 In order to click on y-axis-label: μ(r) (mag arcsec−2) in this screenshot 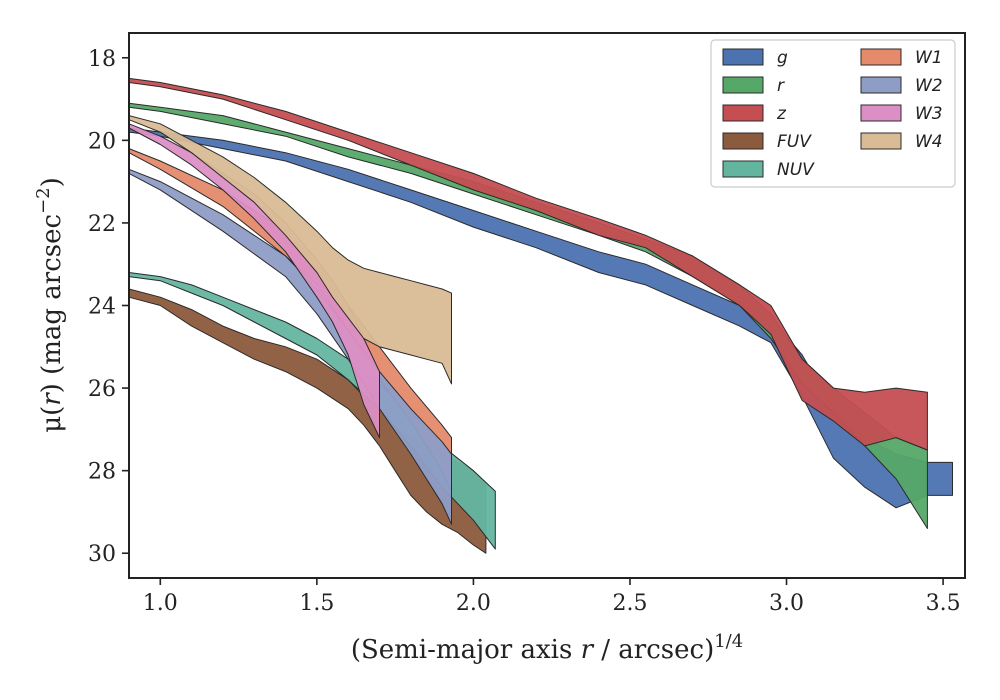, I will do `click(50, 305)`.